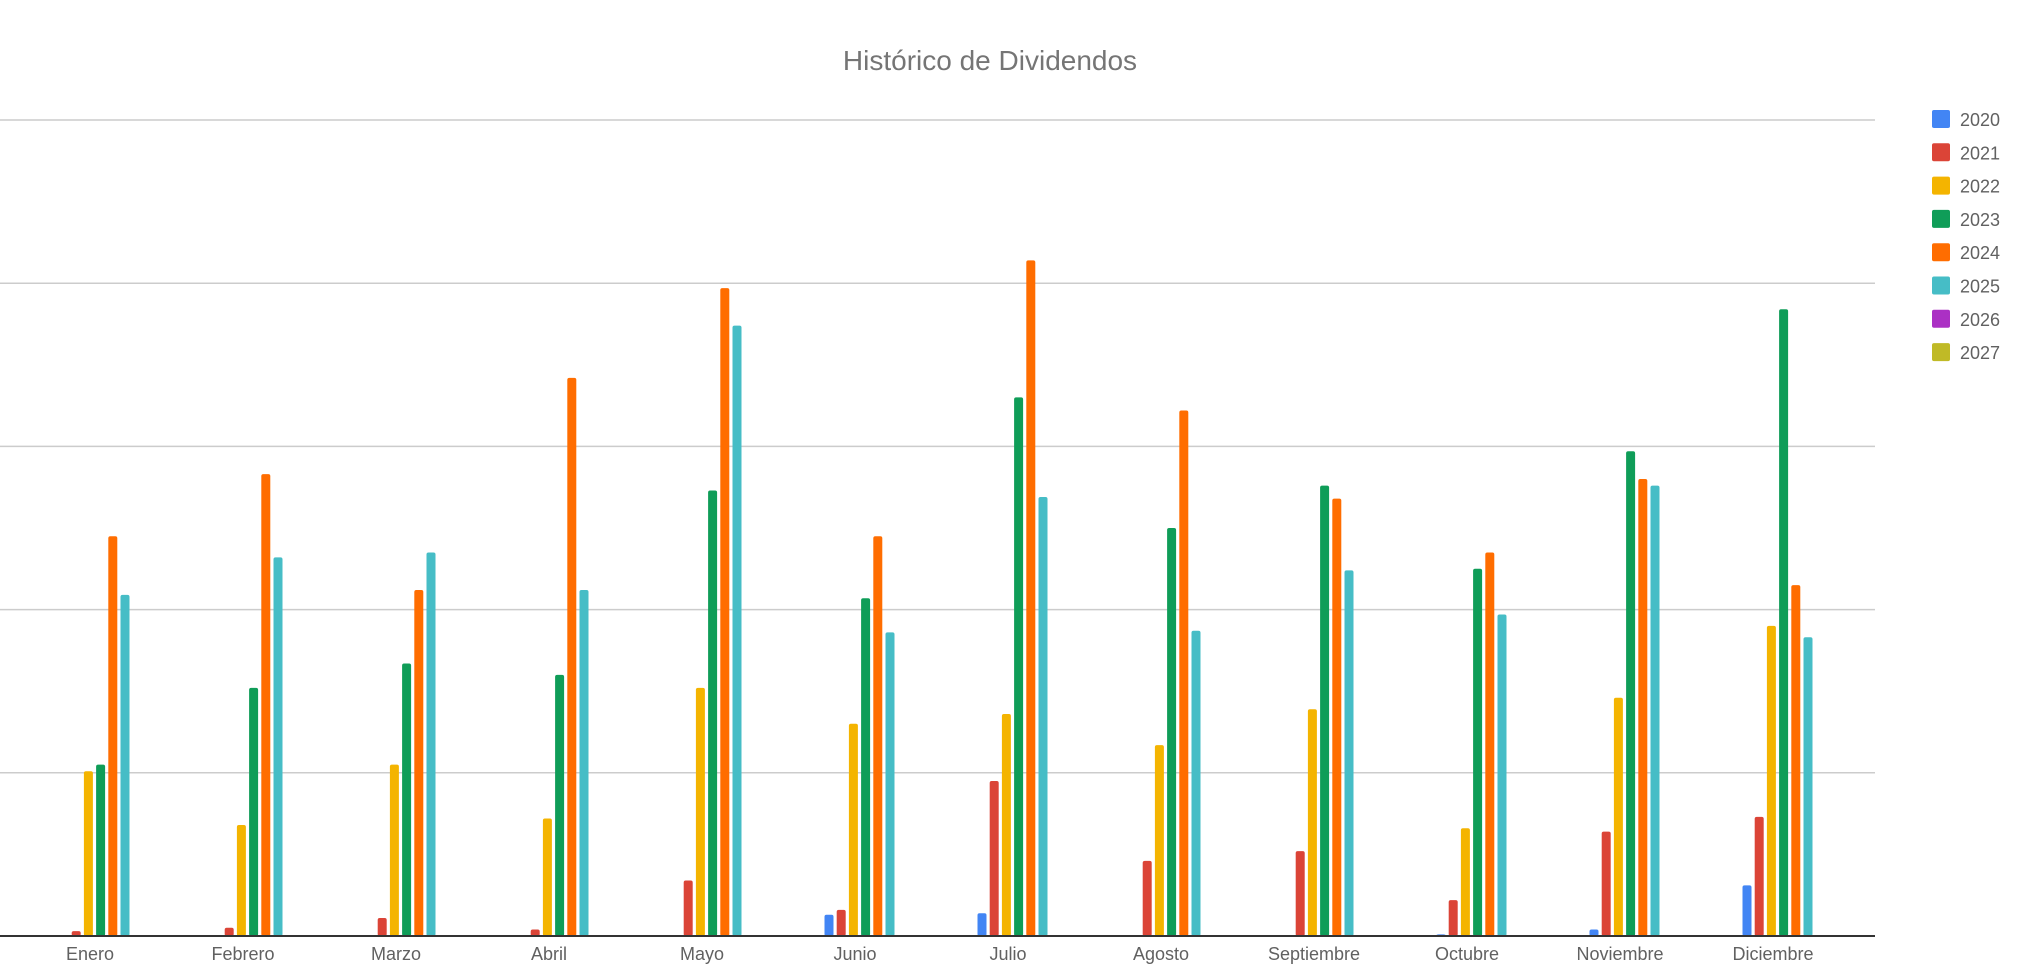  Describe the element at coordinates (1980, 253) in the screenshot. I see `legend-label-2024: 2024` at that location.